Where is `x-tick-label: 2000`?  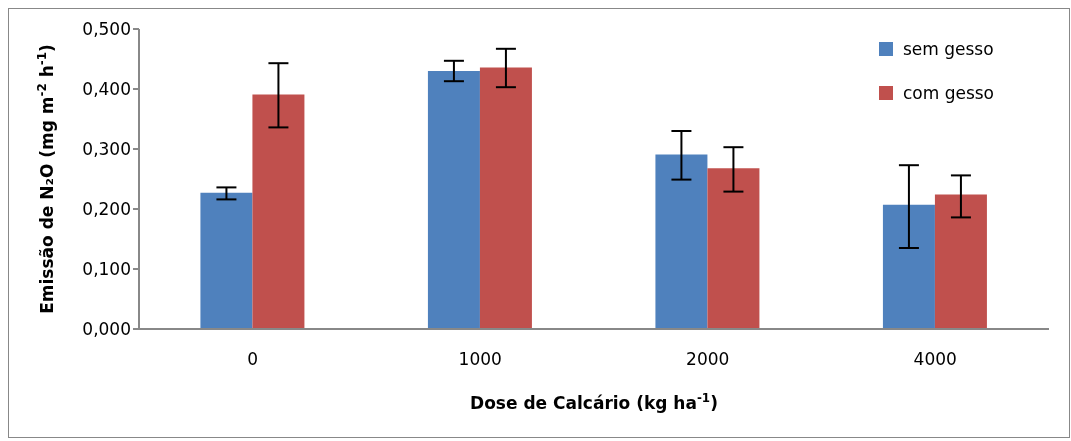
x-tick-label: 2000 is located at coordinates (708, 359).